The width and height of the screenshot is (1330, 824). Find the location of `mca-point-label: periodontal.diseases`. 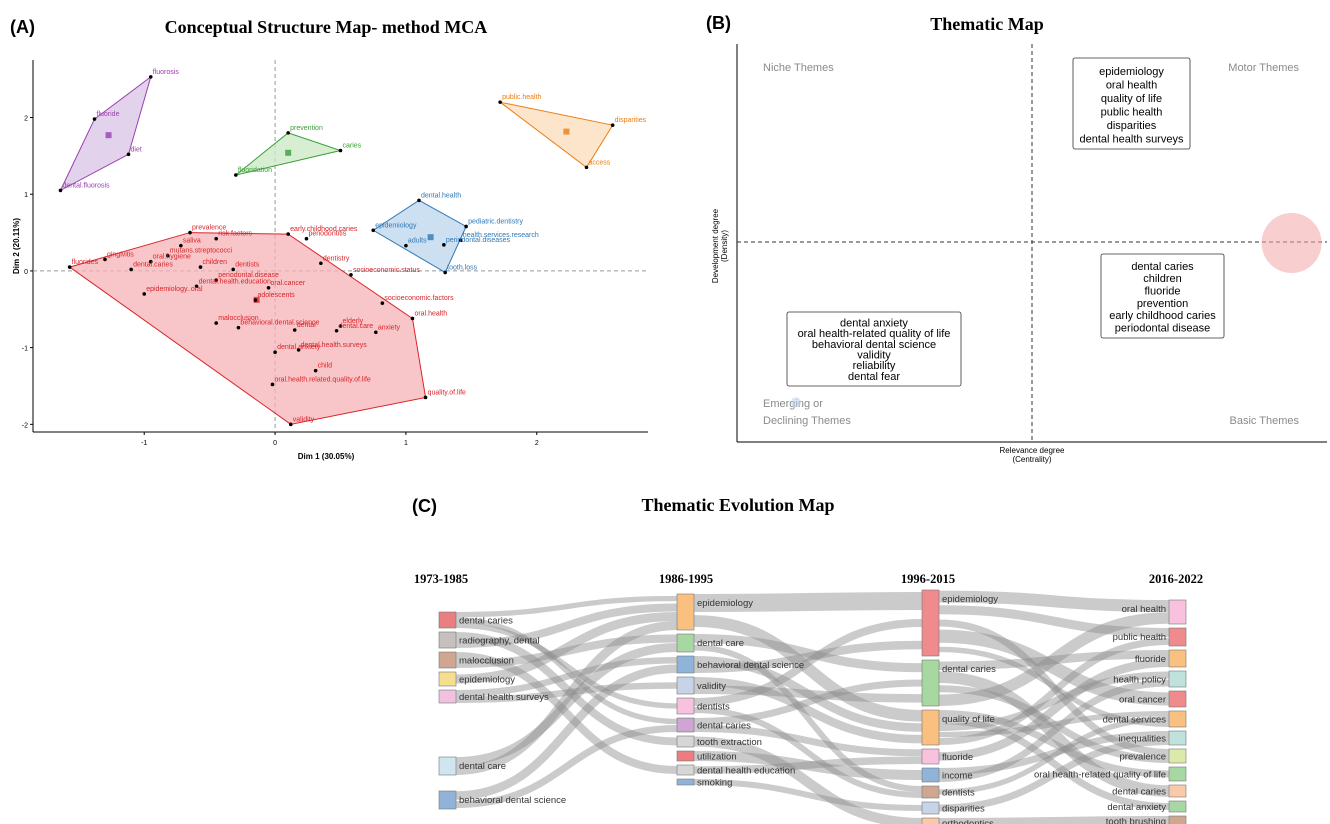

mca-point-label: periodontal.diseases is located at coordinates (478, 240).